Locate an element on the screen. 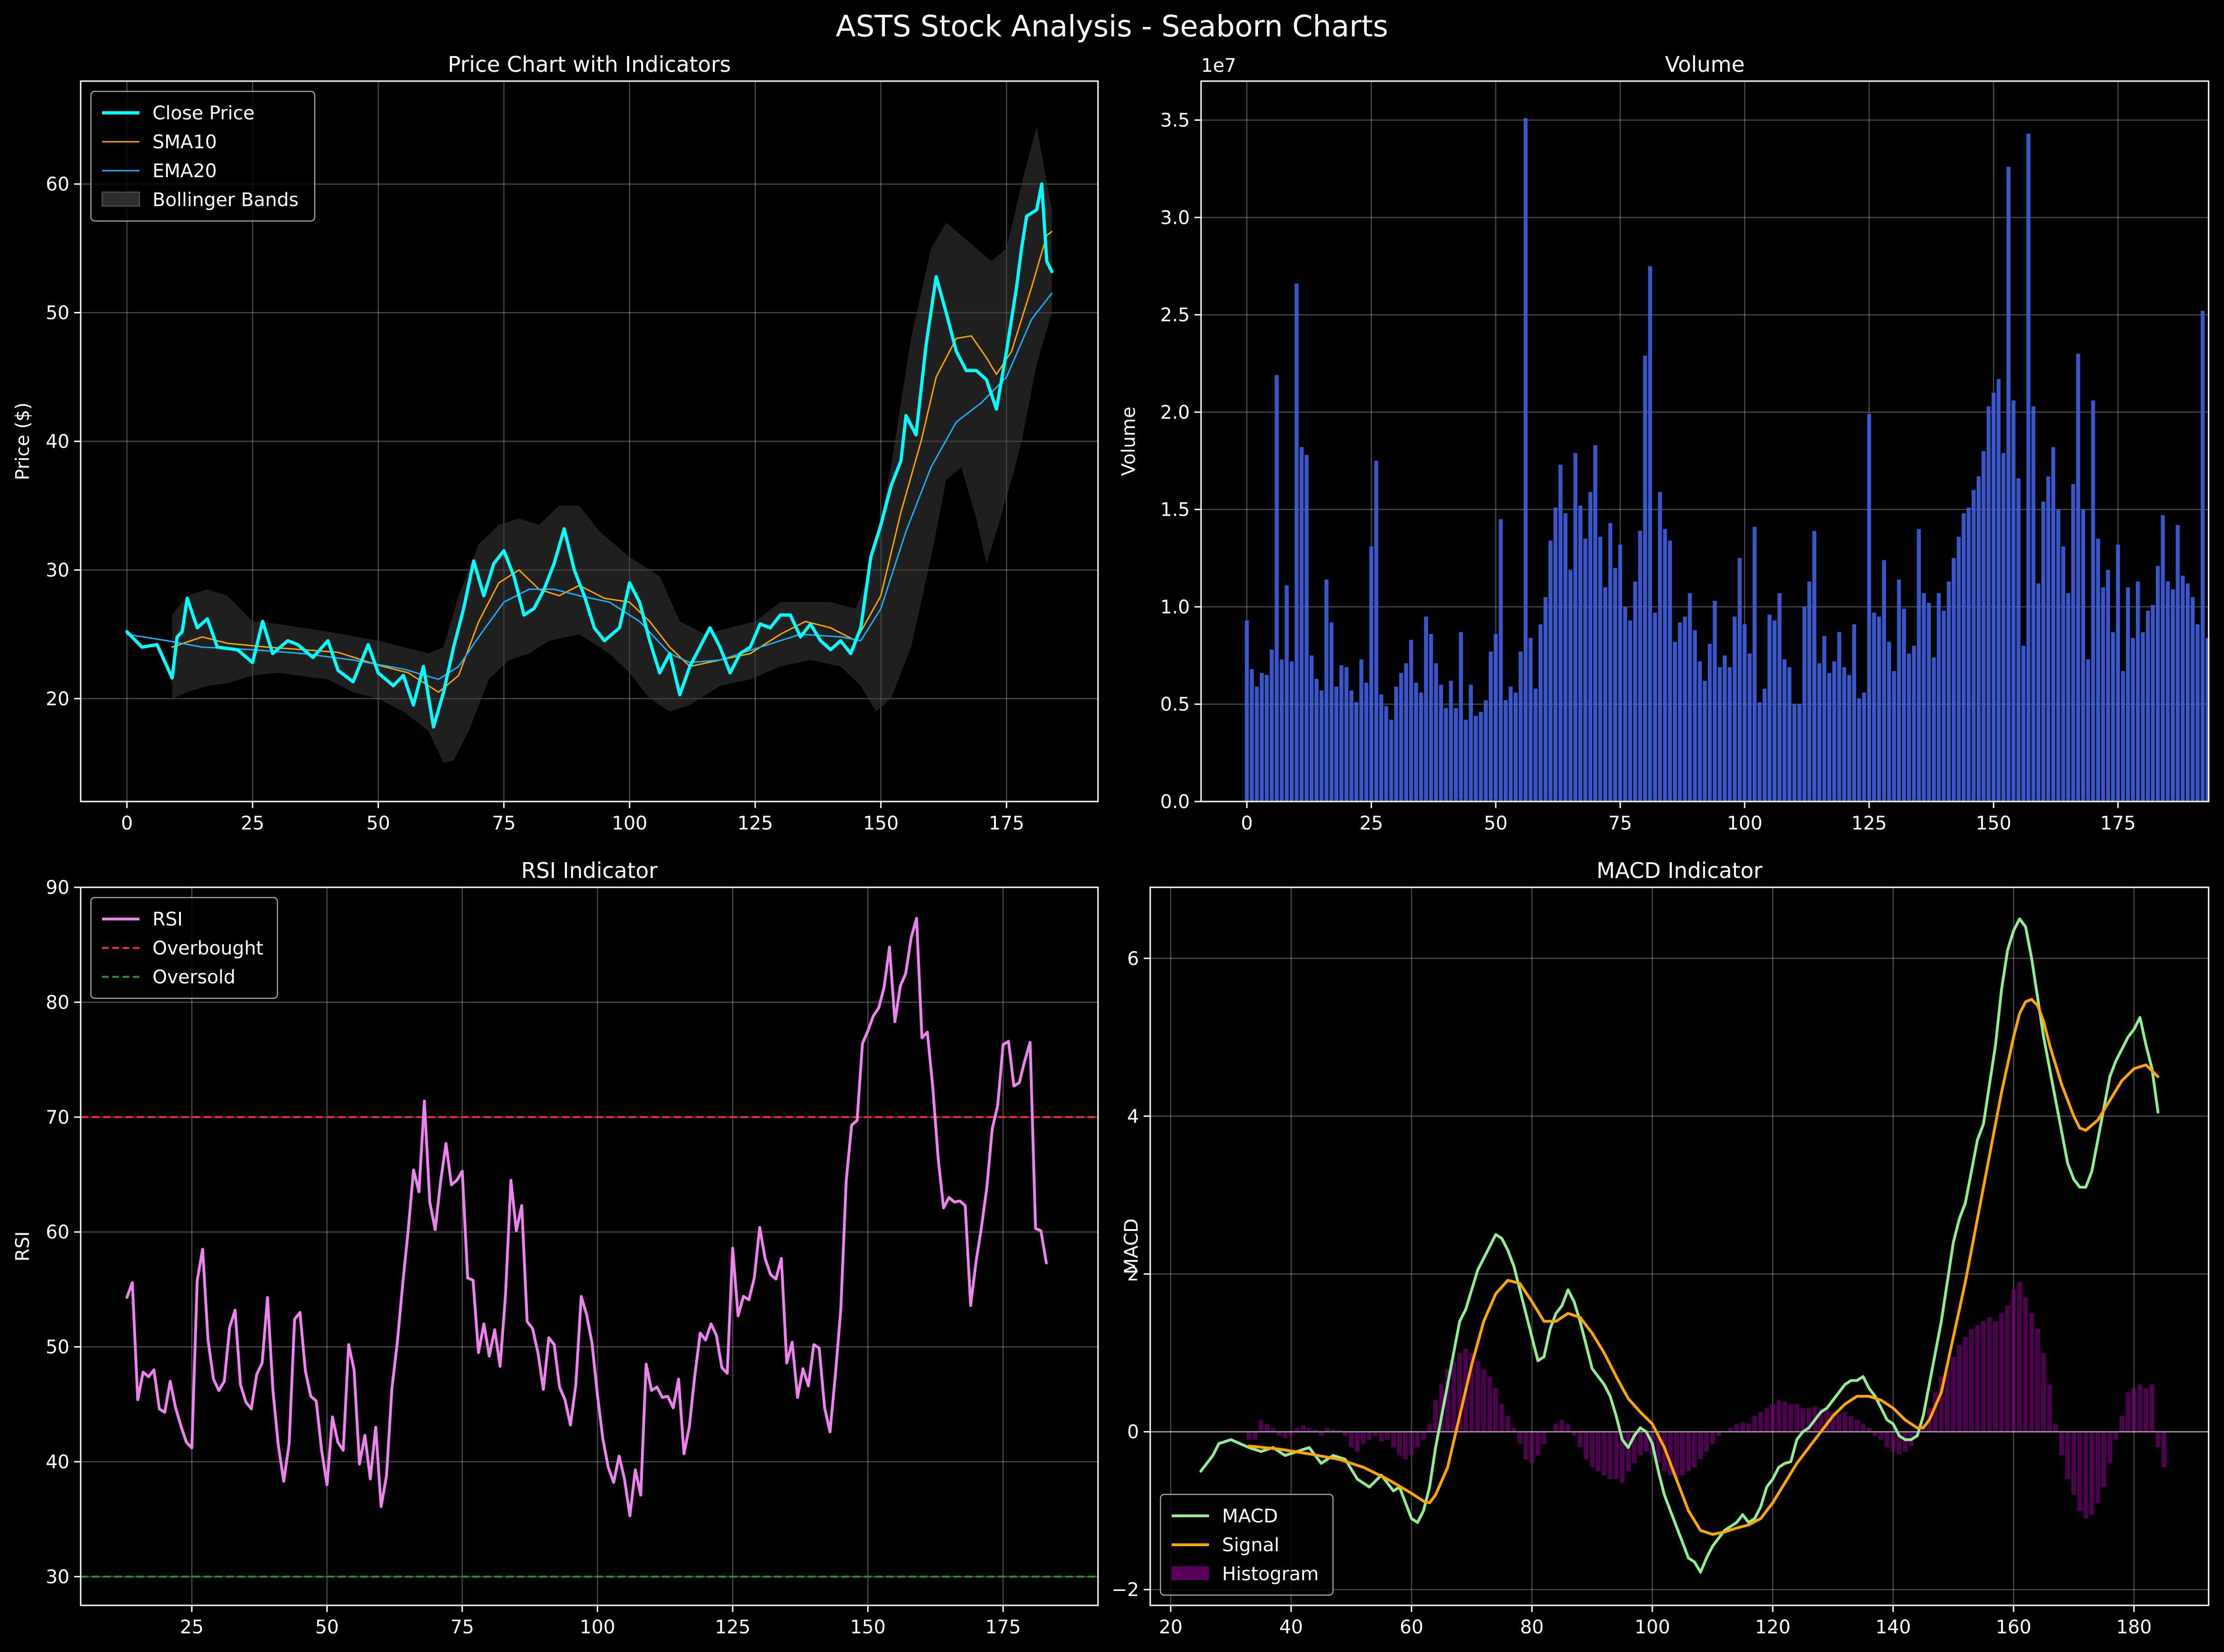 The height and width of the screenshot is (1652, 2224). rsi-y-tick-label: 60 is located at coordinates (58, 1232).